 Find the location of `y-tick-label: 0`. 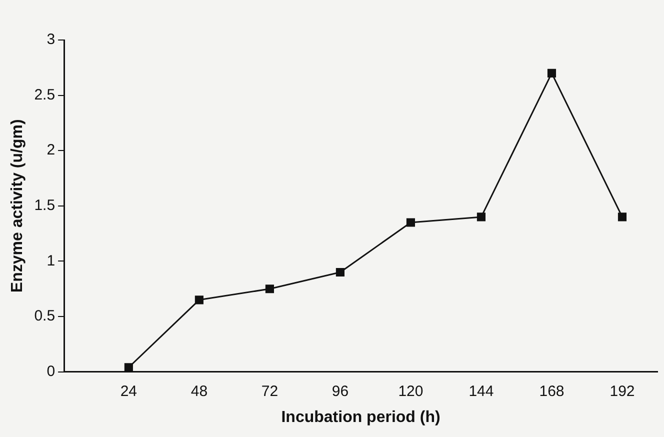

y-tick-label: 0 is located at coordinates (51, 371).